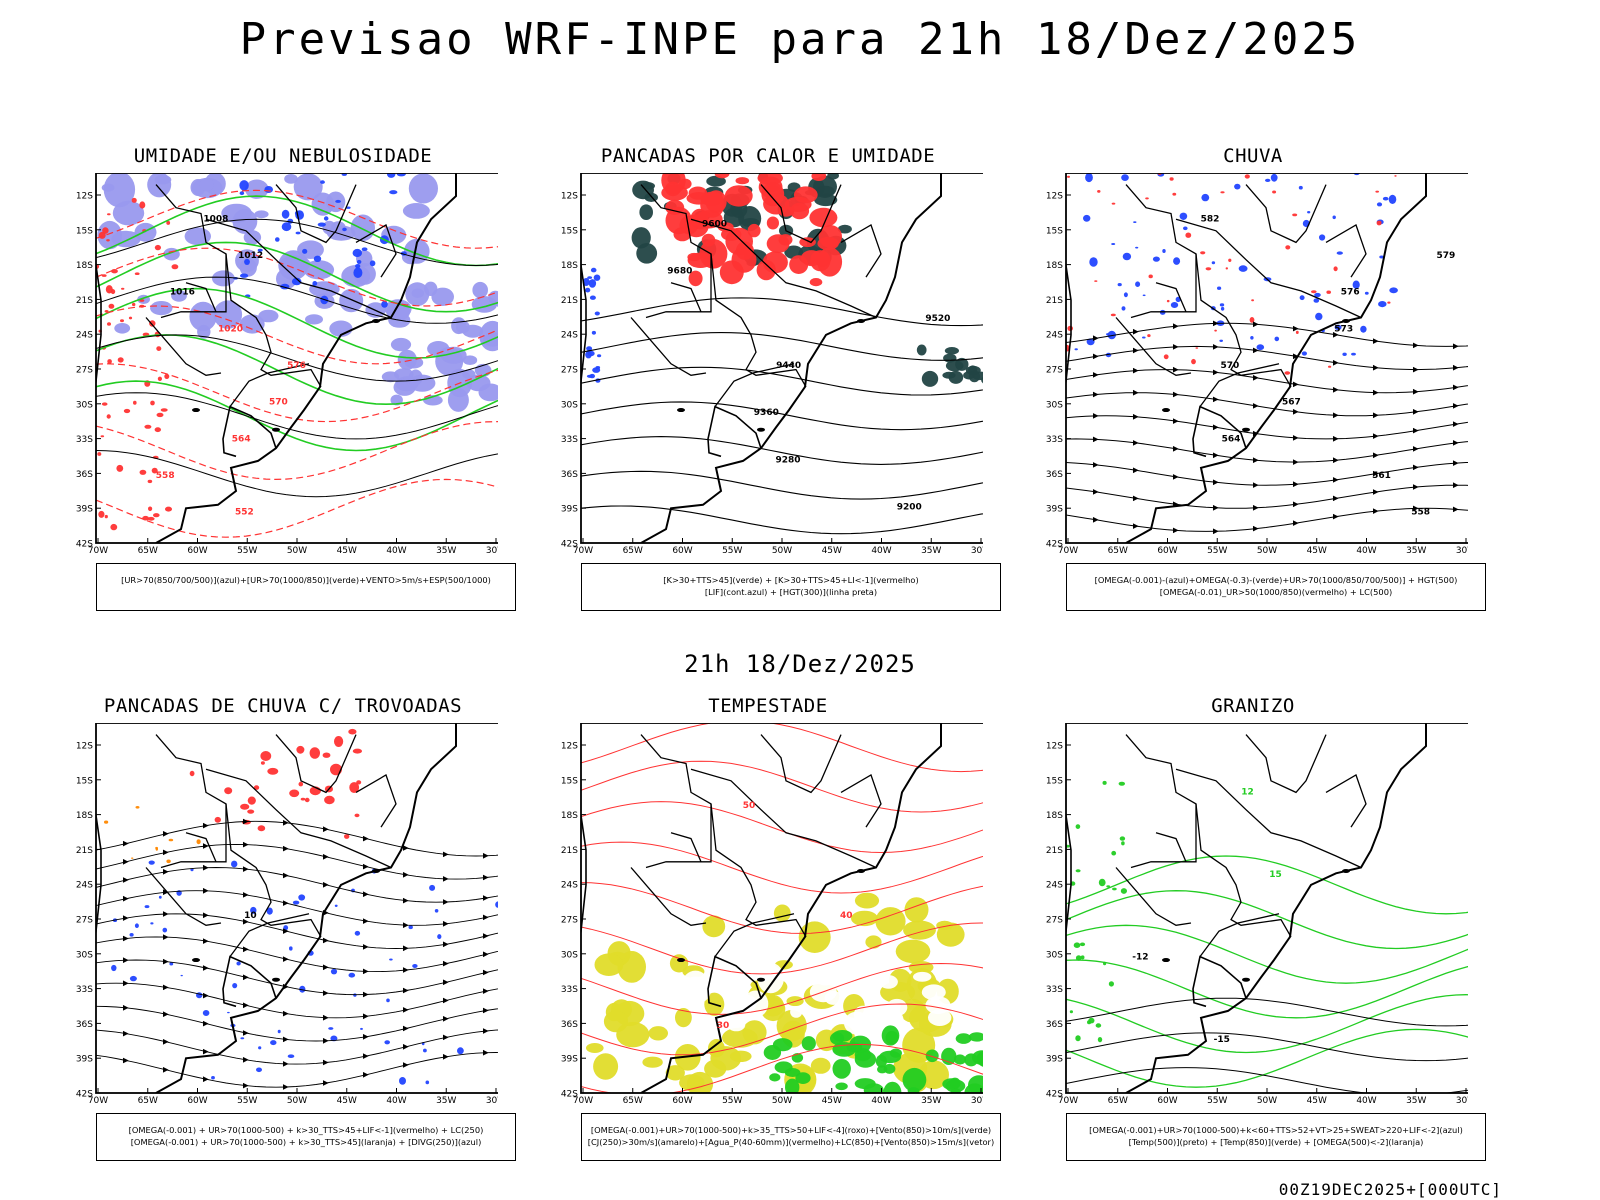  I want to click on lif-blue, so click(599, 356).